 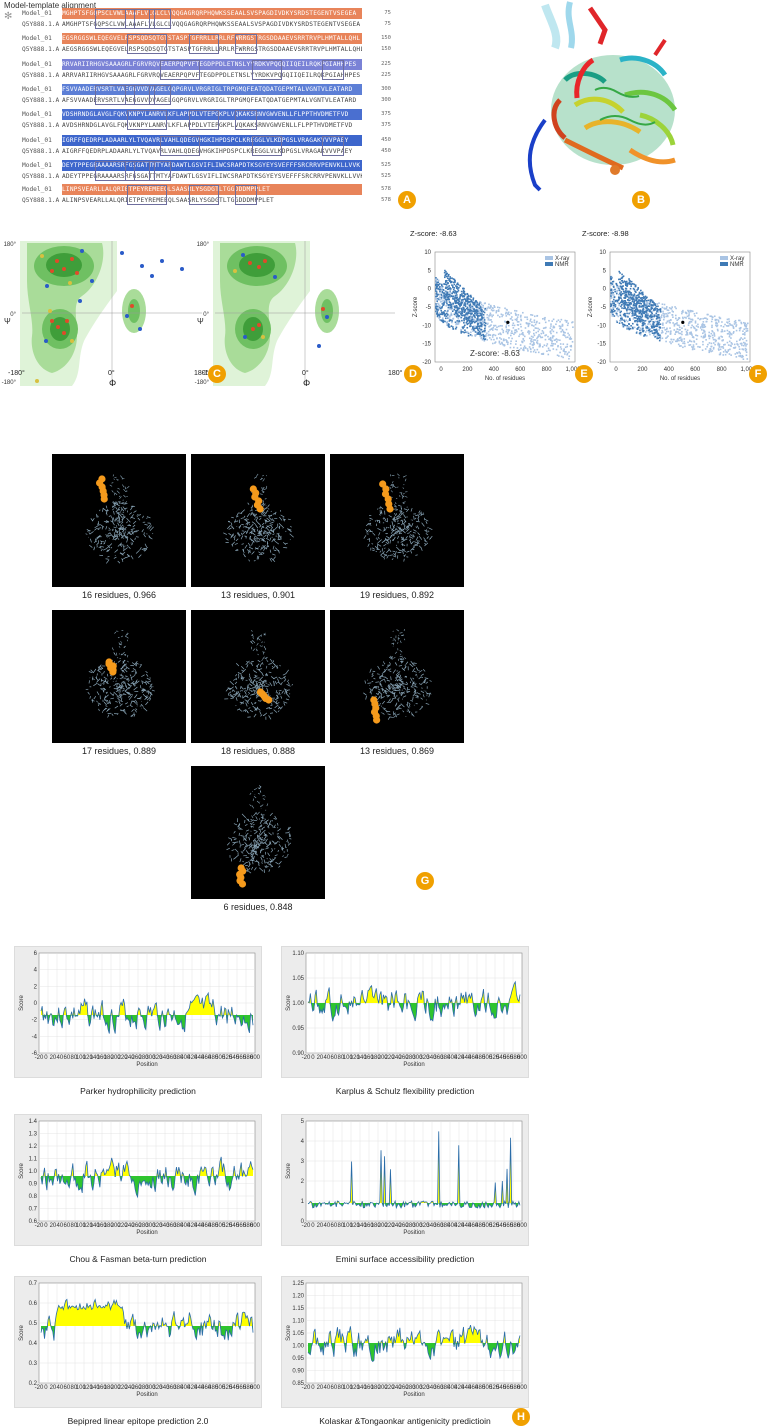 I want to click on prediction-xtick: 440, so click(x=199, y=1226).